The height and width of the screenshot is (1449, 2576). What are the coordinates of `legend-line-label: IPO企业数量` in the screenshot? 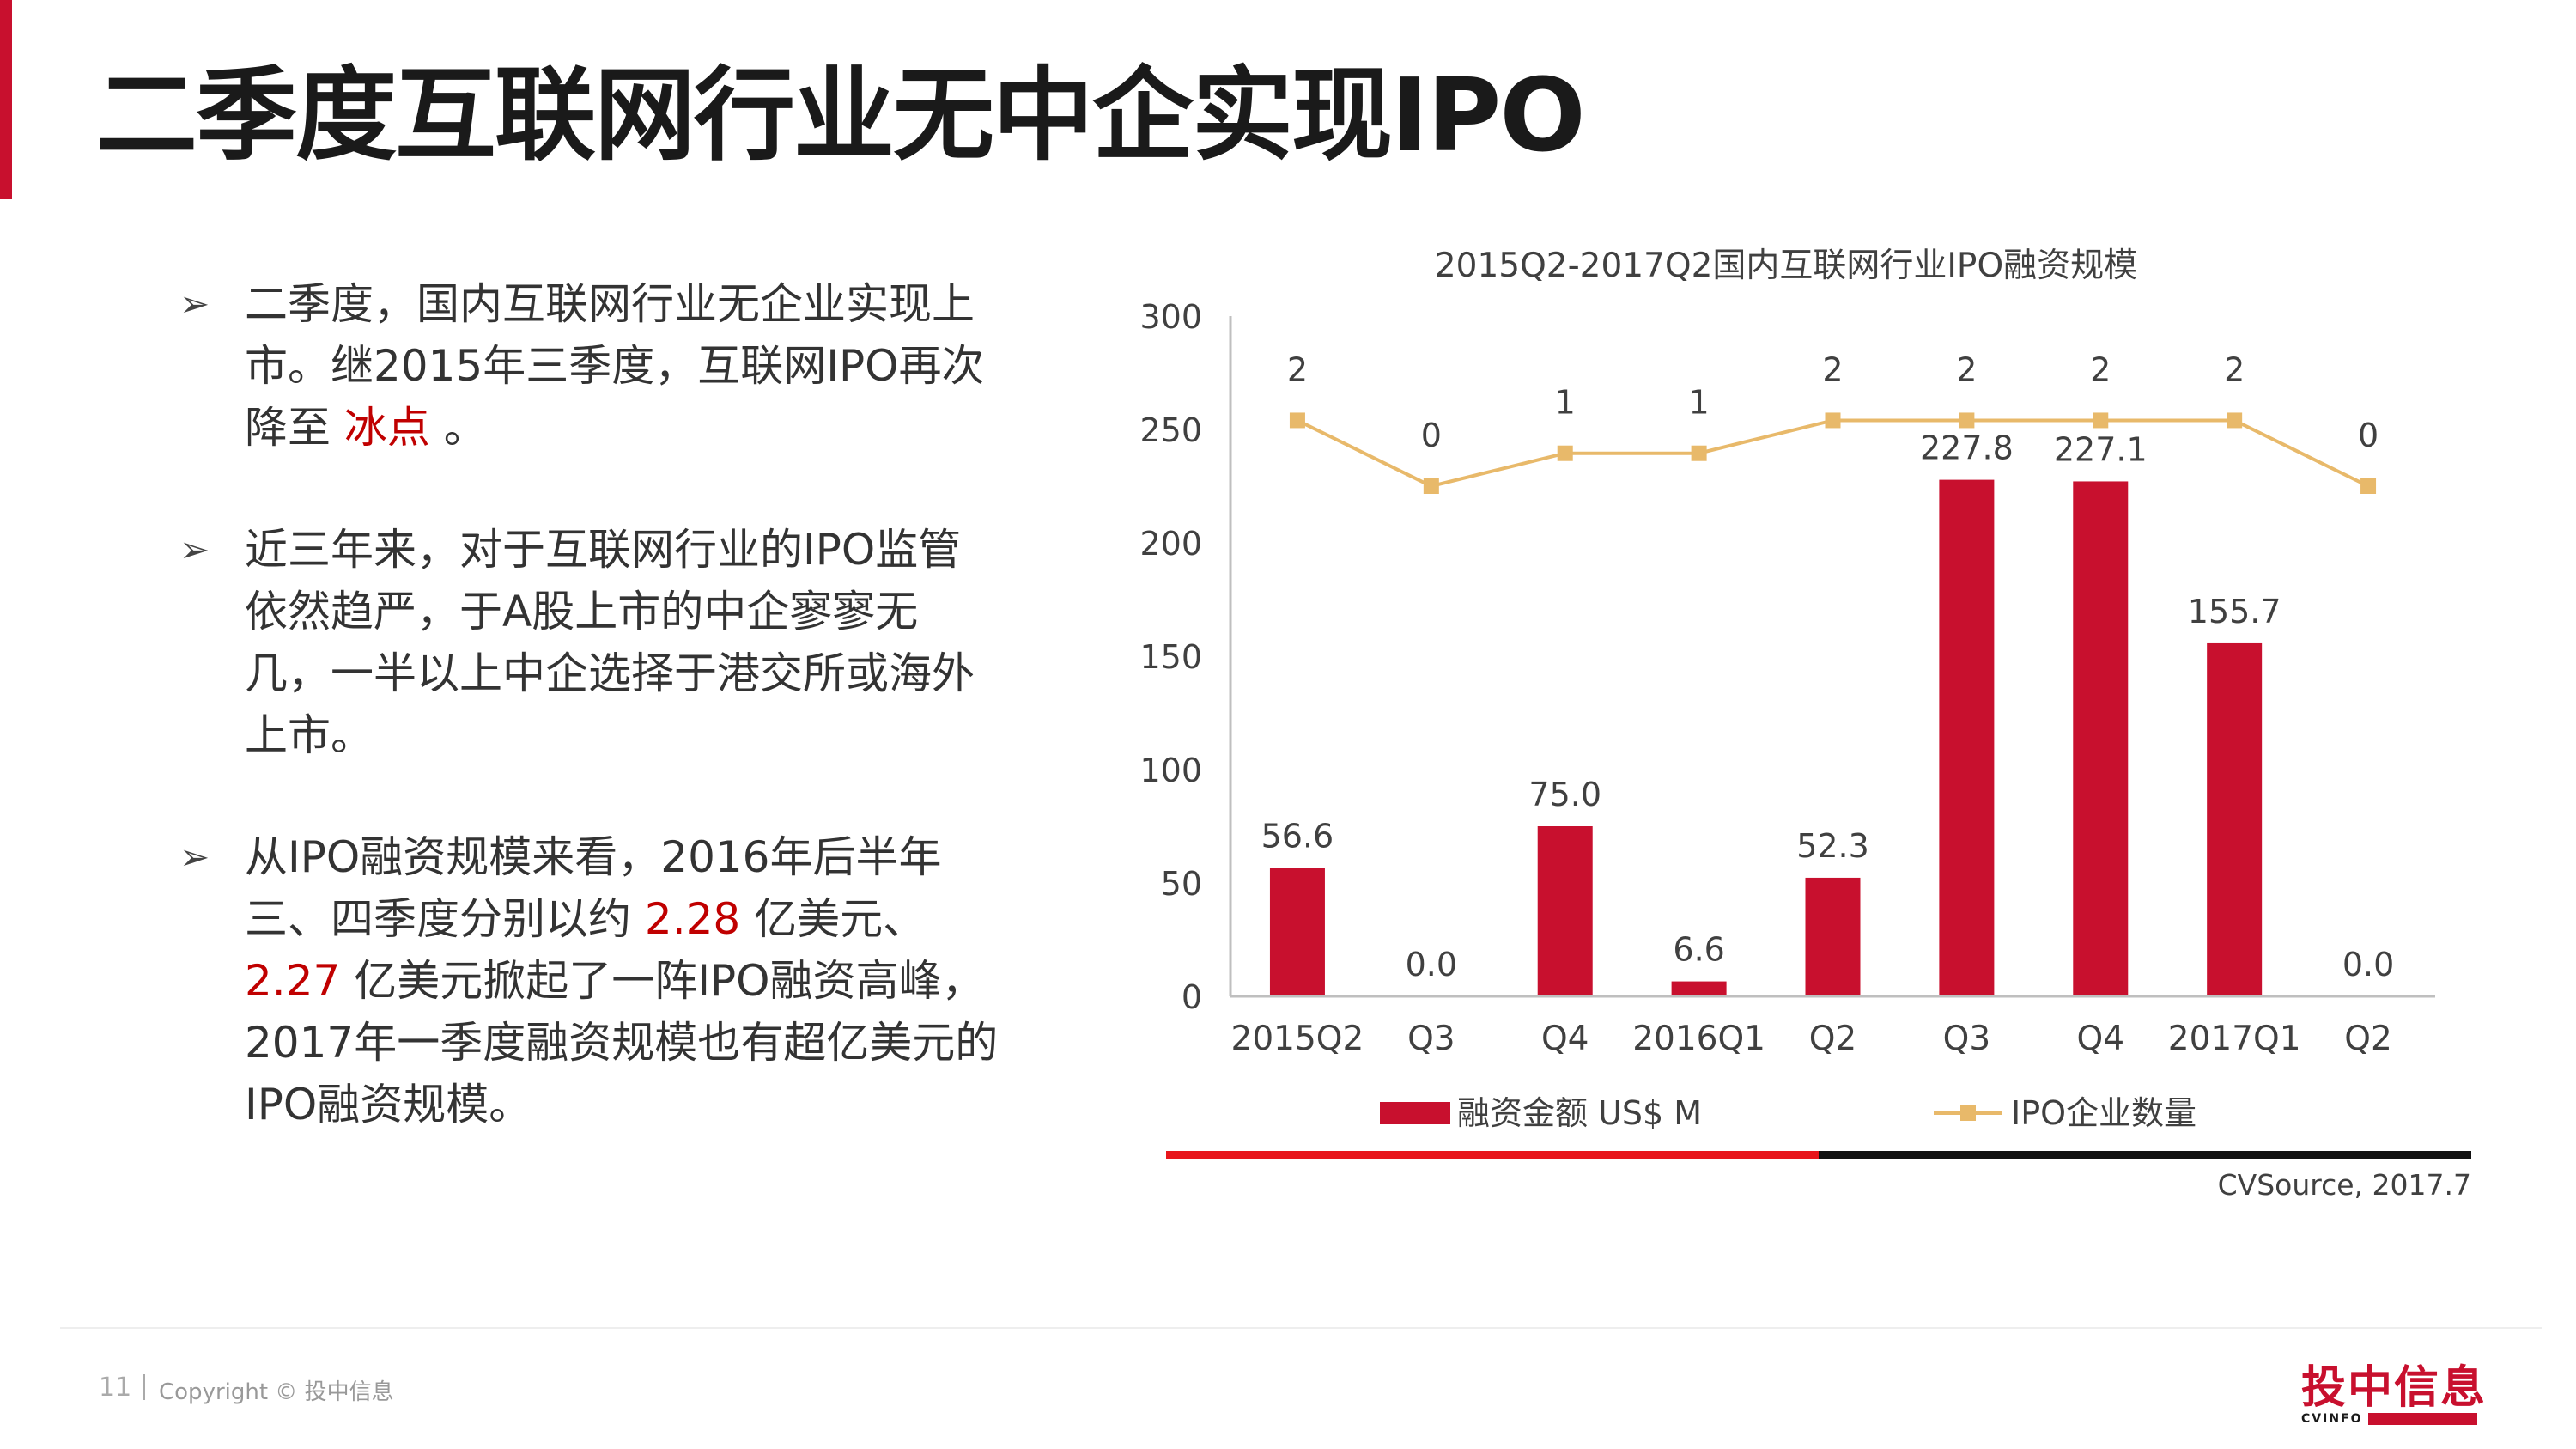 It's located at (2104, 1113).